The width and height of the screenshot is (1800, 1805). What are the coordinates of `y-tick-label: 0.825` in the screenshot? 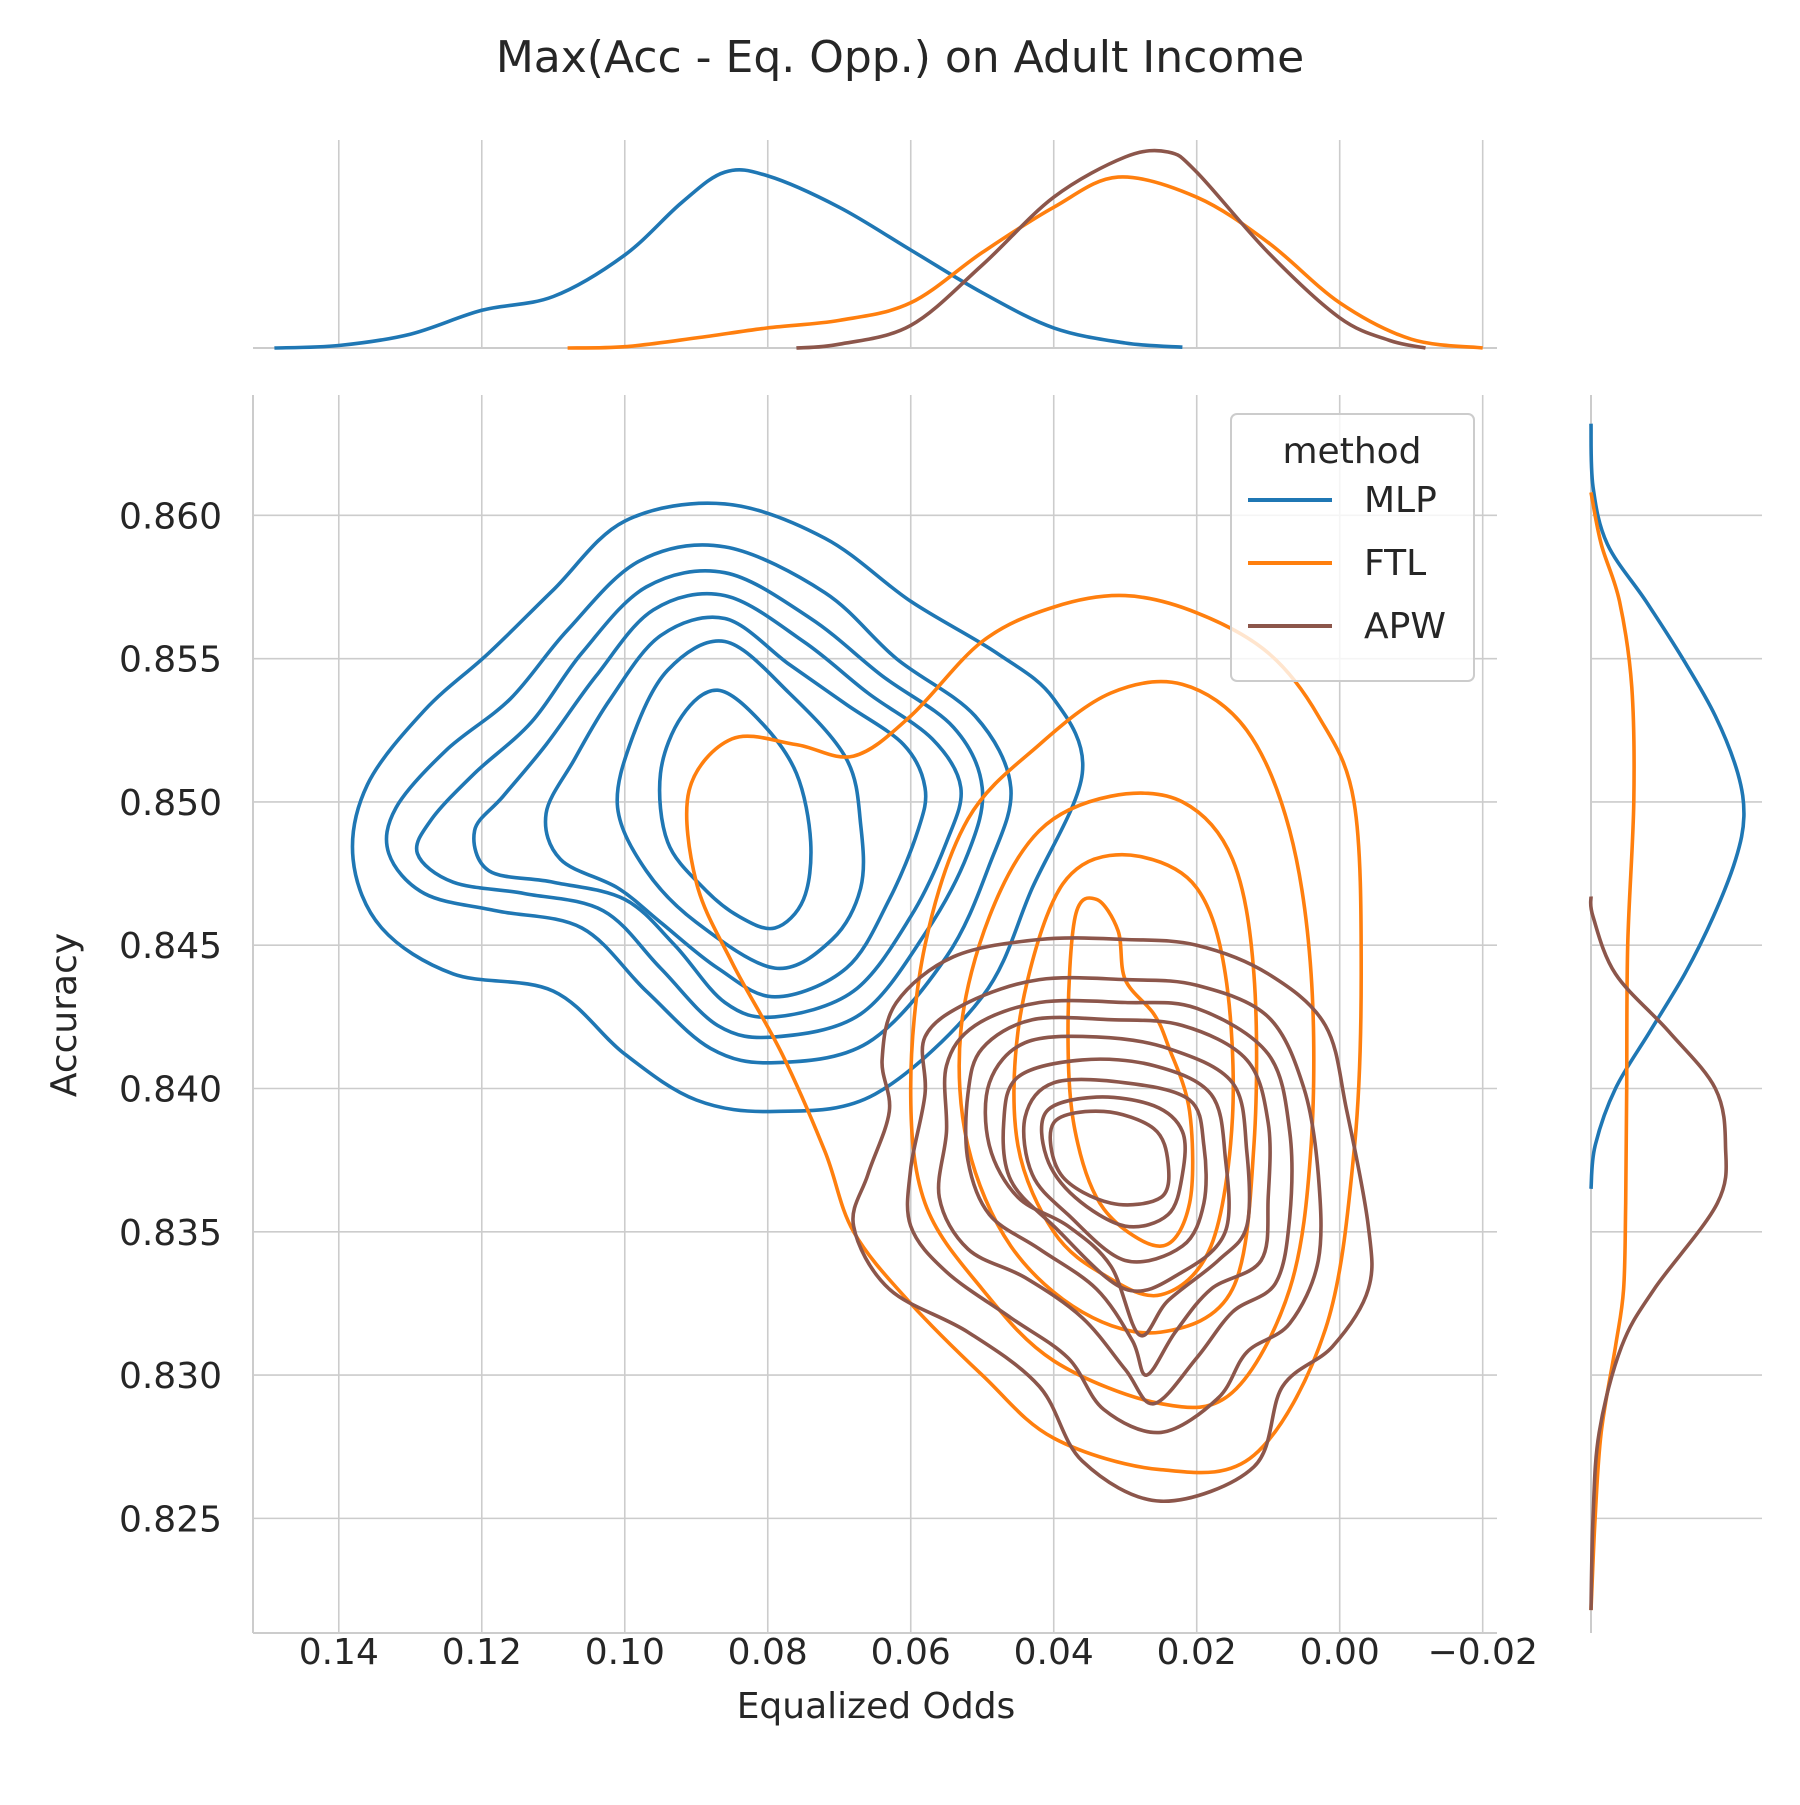 It's located at (170, 1519).